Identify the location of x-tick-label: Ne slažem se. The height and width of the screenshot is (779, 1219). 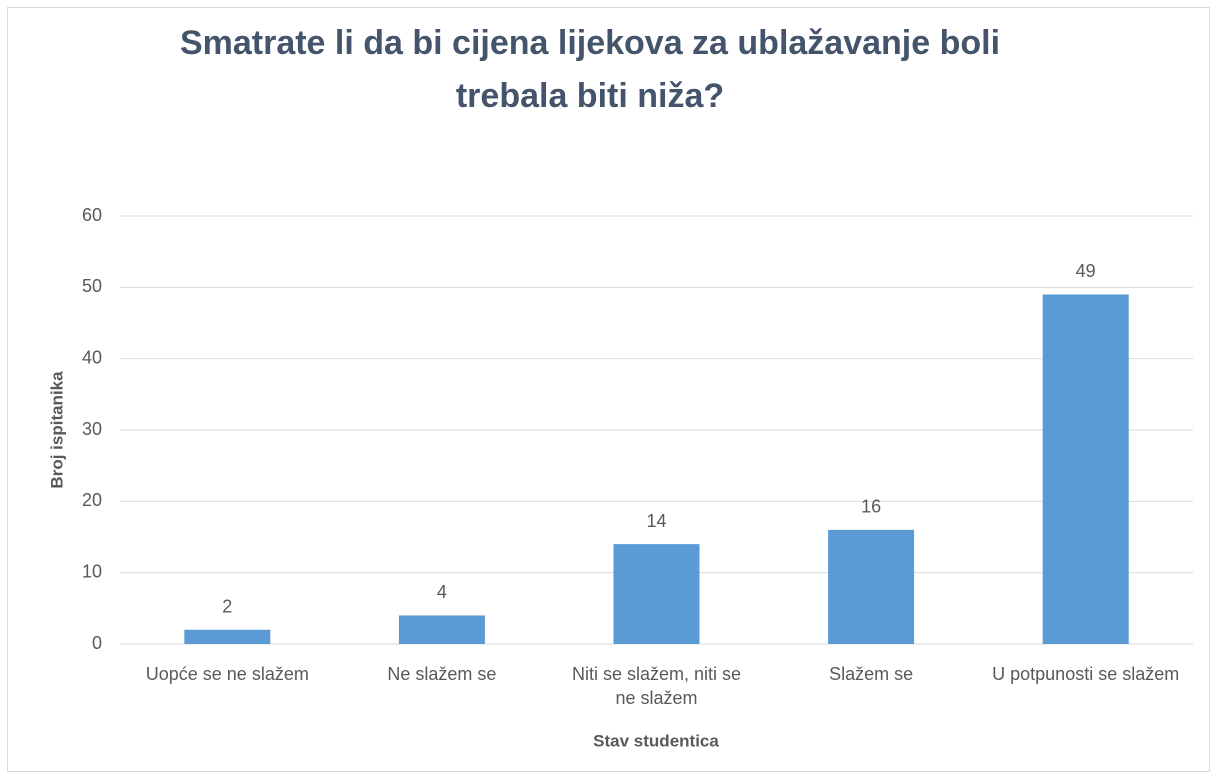
(442, 674).